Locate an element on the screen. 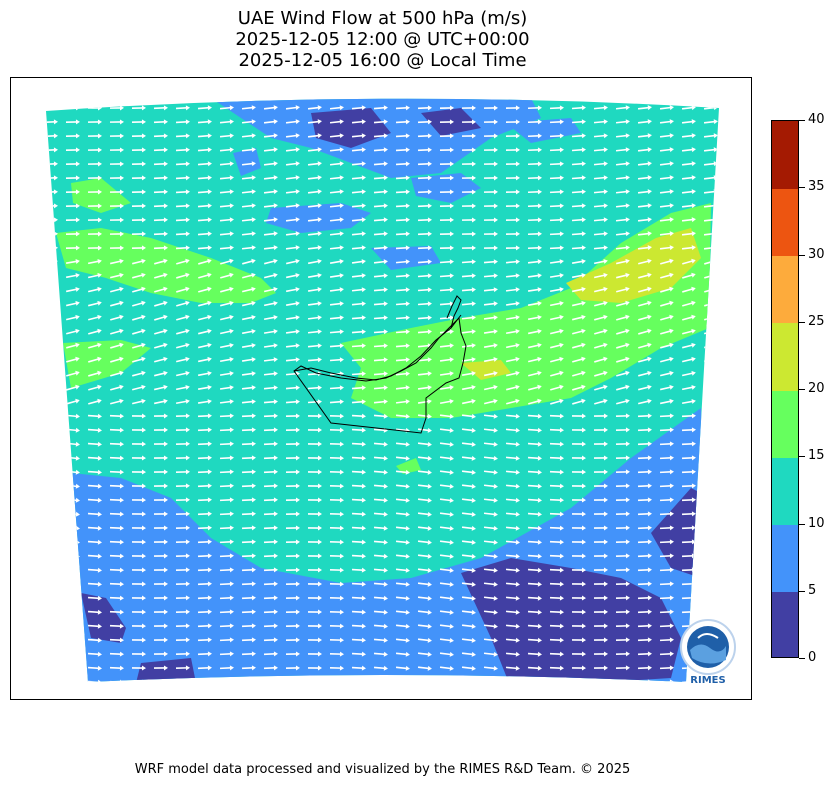  speed-band-0-5-south is located at coordinates (166, 670).